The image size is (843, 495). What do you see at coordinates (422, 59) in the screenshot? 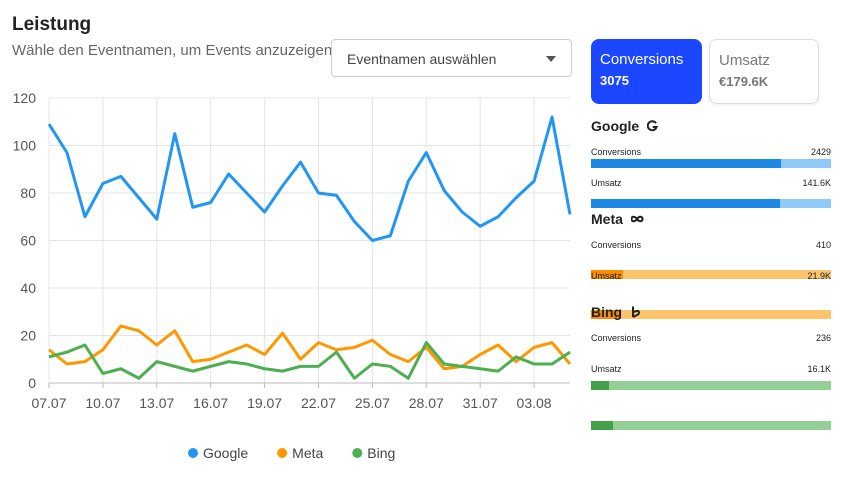
I see `dropdown-placeholder: Eventnamen auswählen` at bounding box center [422, 59].